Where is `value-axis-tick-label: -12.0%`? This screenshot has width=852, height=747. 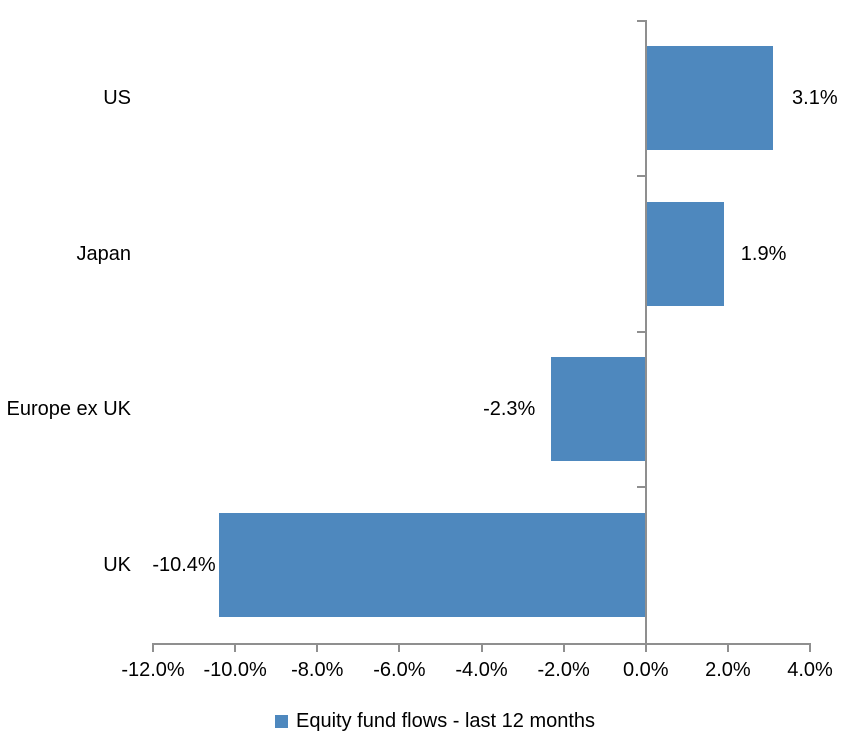 value-axis-tick-label: -12.0% is located at coordinates (153, 670).